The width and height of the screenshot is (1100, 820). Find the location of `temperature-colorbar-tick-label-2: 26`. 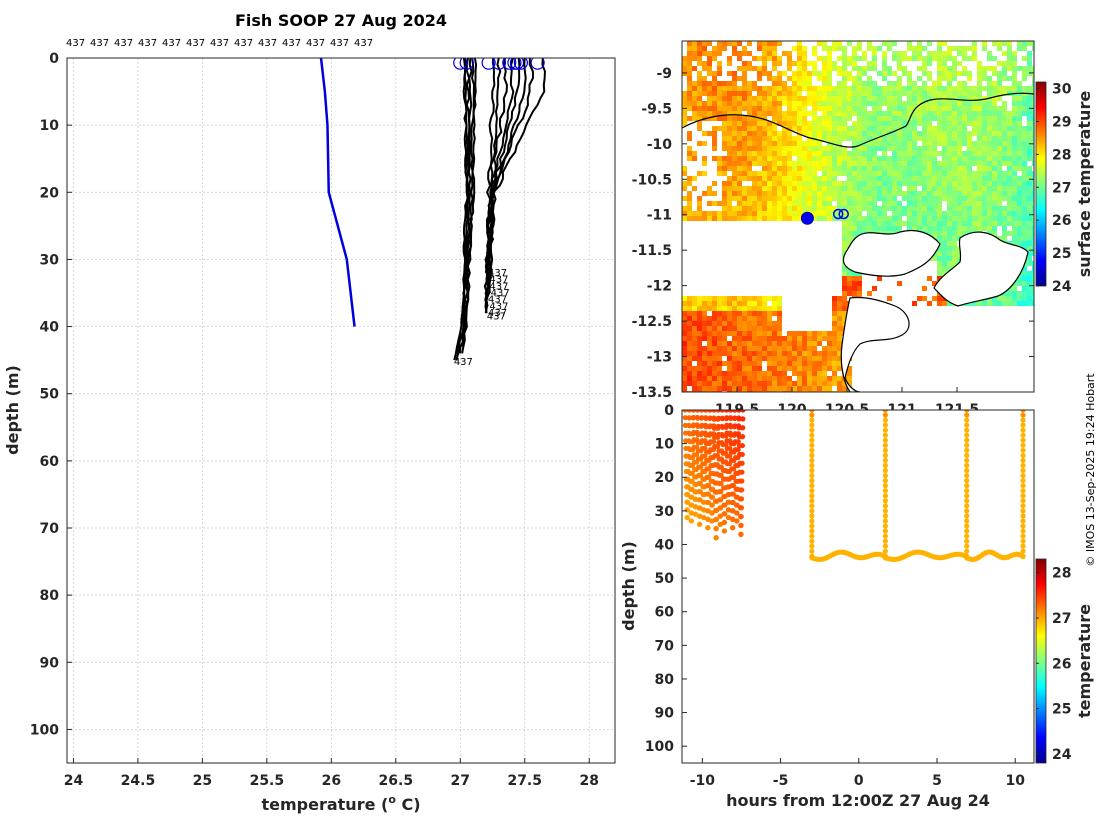

temperature-colorbar-tick-label-2: 26 is located at coordinates (1061, 664).